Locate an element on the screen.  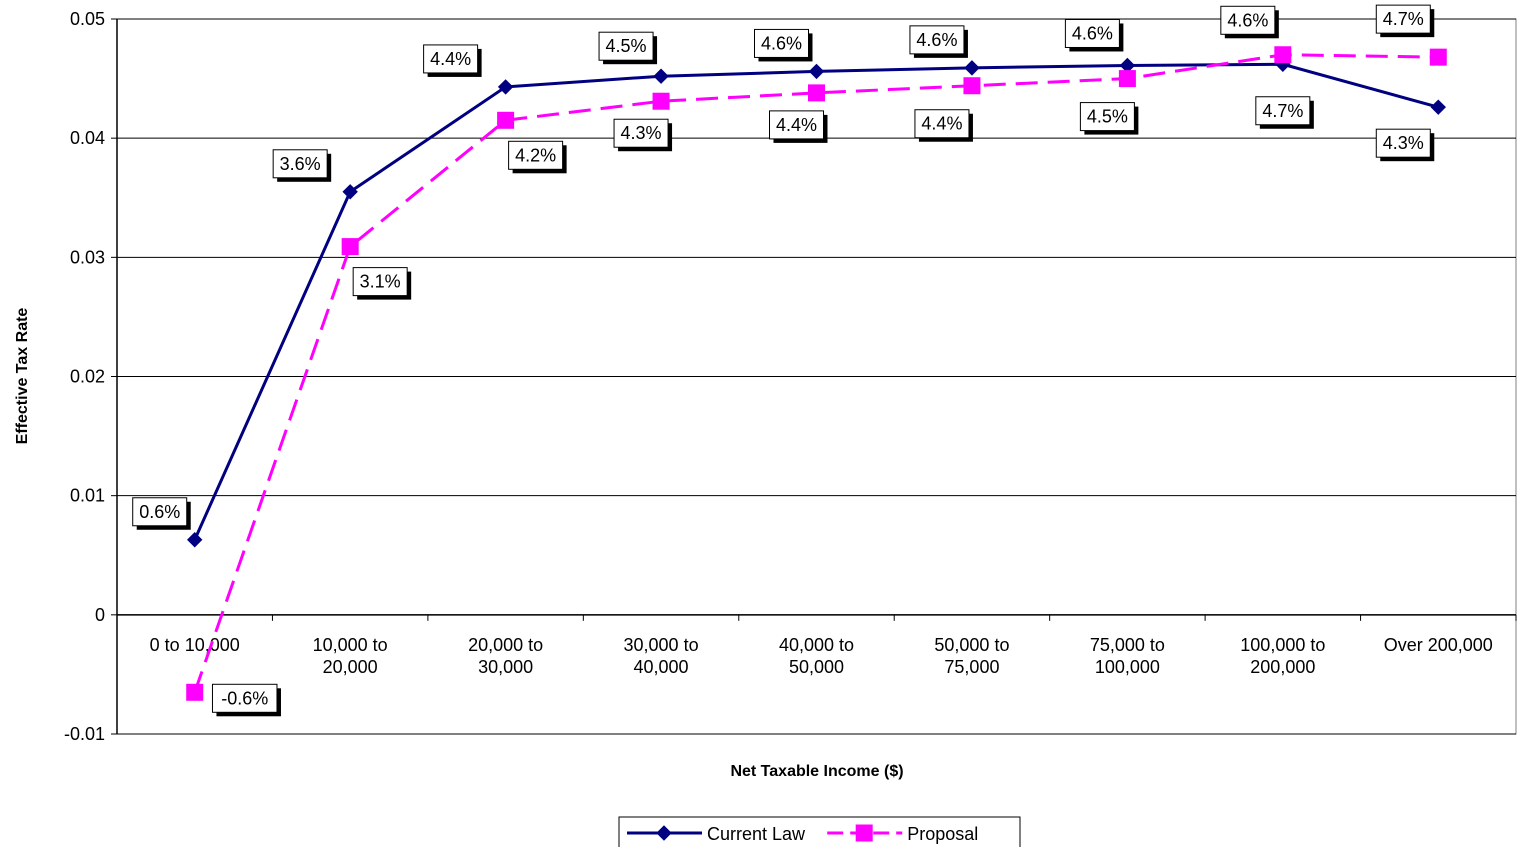
x-tick-label-line: 50,000 is located at coordinates (816, 667).